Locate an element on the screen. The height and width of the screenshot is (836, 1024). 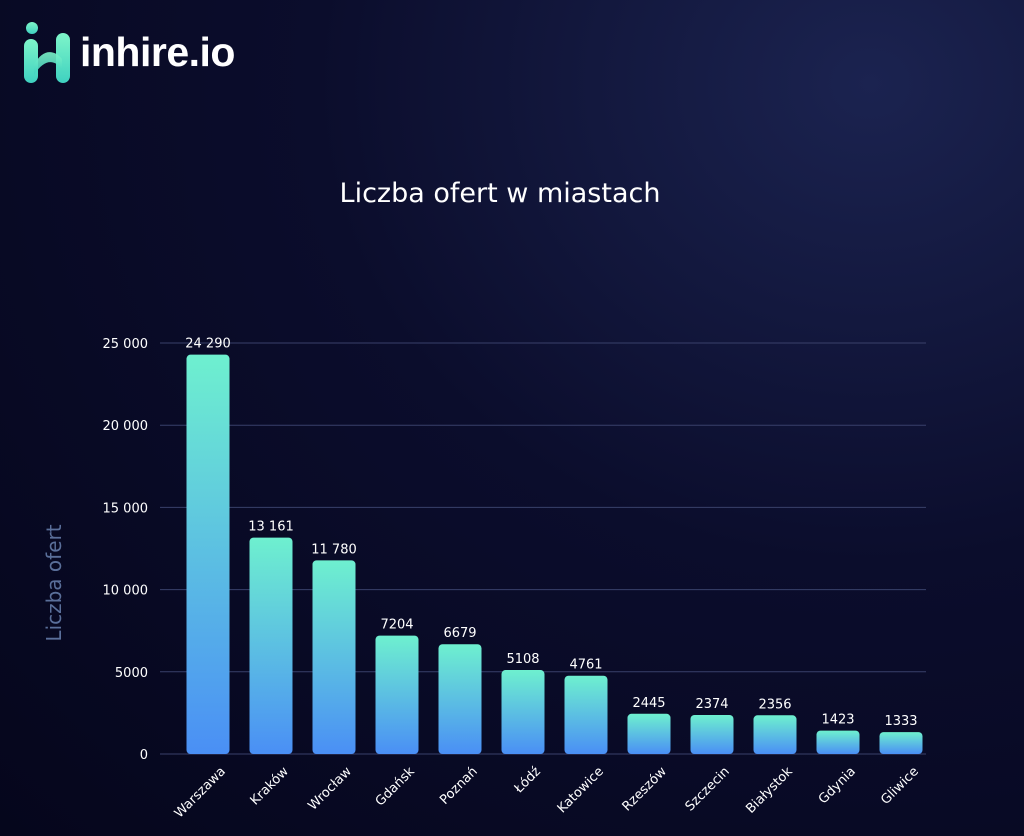
bar-value-label: 2445 is located at coordinates (648, 703).